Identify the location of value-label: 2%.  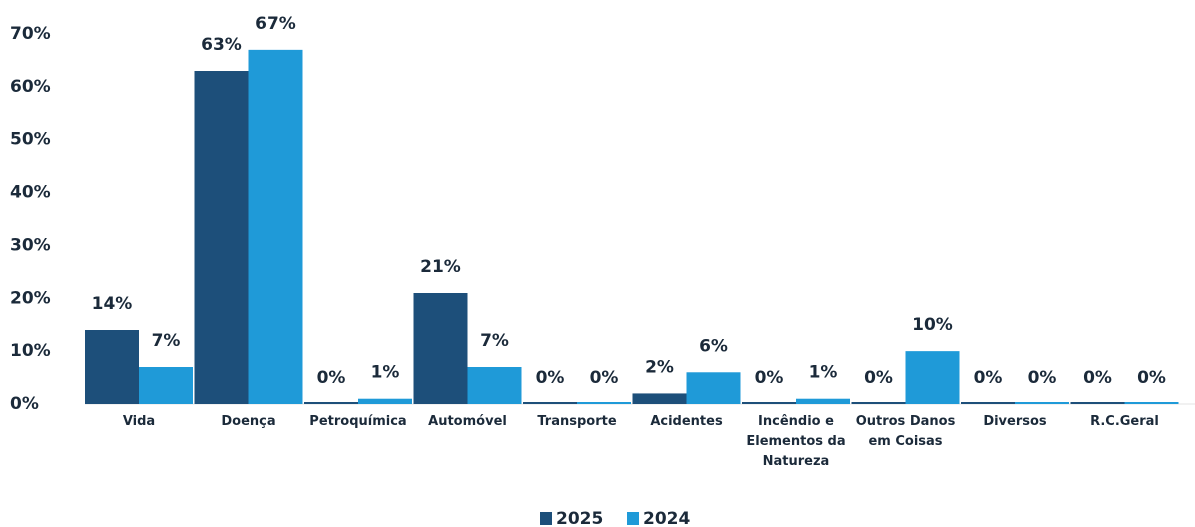
(659, 367).